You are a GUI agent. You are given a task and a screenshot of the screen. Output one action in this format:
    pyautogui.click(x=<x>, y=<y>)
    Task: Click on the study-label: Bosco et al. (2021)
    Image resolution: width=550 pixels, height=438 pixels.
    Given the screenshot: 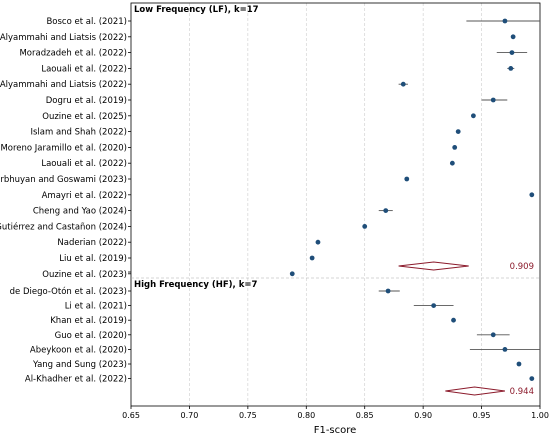 What is the action you would take?
    pyautogui.click(x=86, y=22)
    